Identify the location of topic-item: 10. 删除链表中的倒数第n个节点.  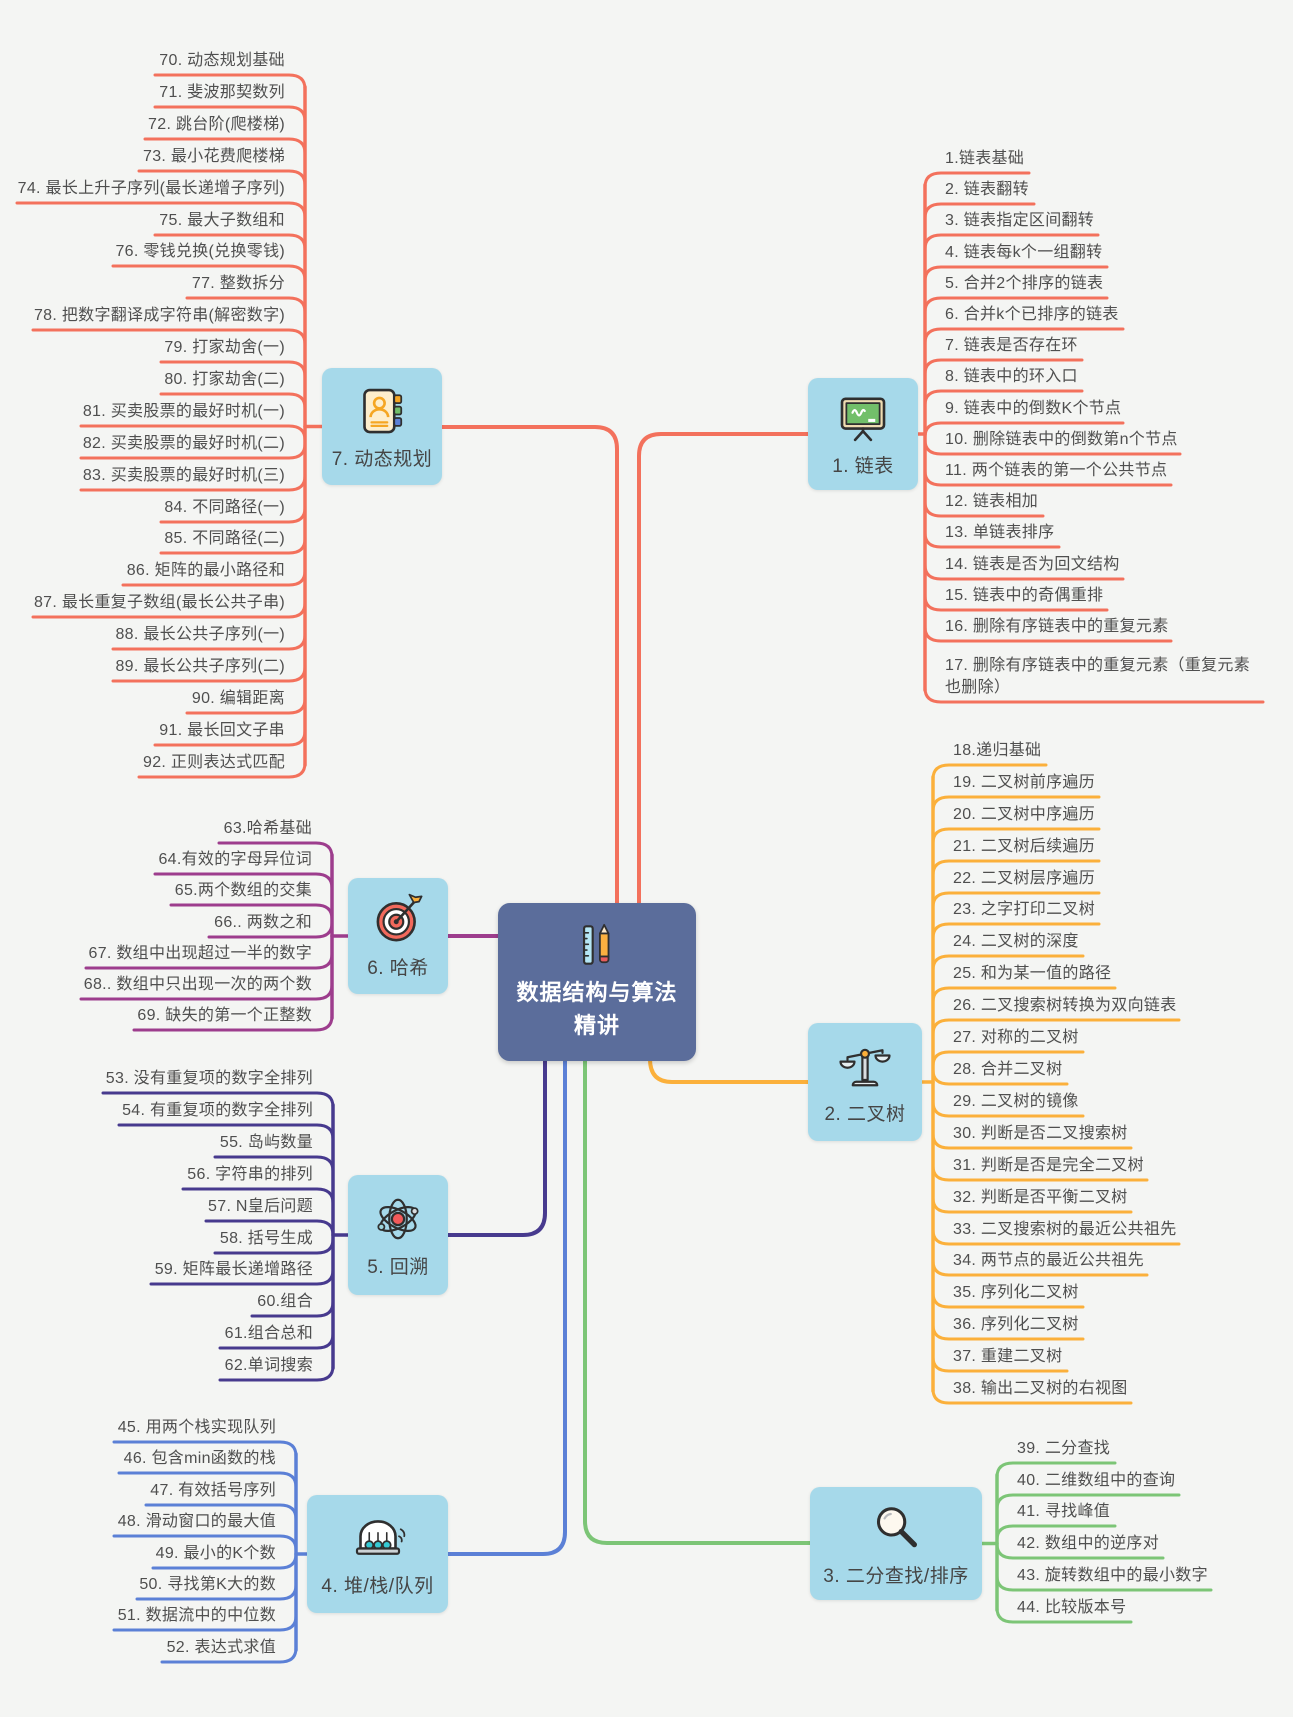
(1061, 439).